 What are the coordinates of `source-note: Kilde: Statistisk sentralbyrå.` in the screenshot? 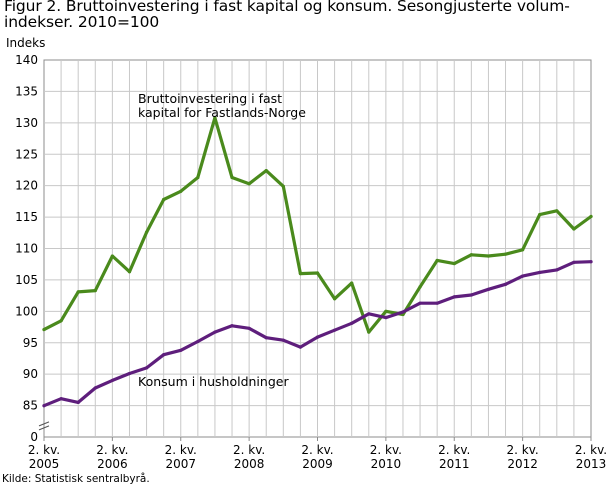 It's located at (76, 479).